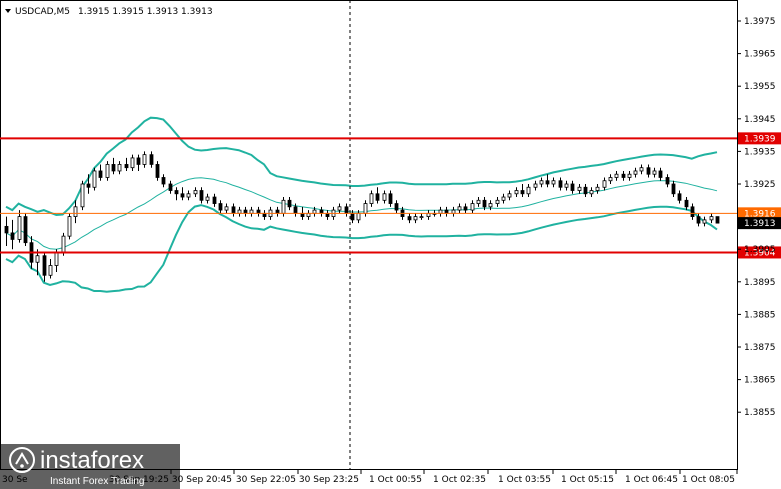  I want to click on y-tick-label: 1.3905, so click(760, 250).